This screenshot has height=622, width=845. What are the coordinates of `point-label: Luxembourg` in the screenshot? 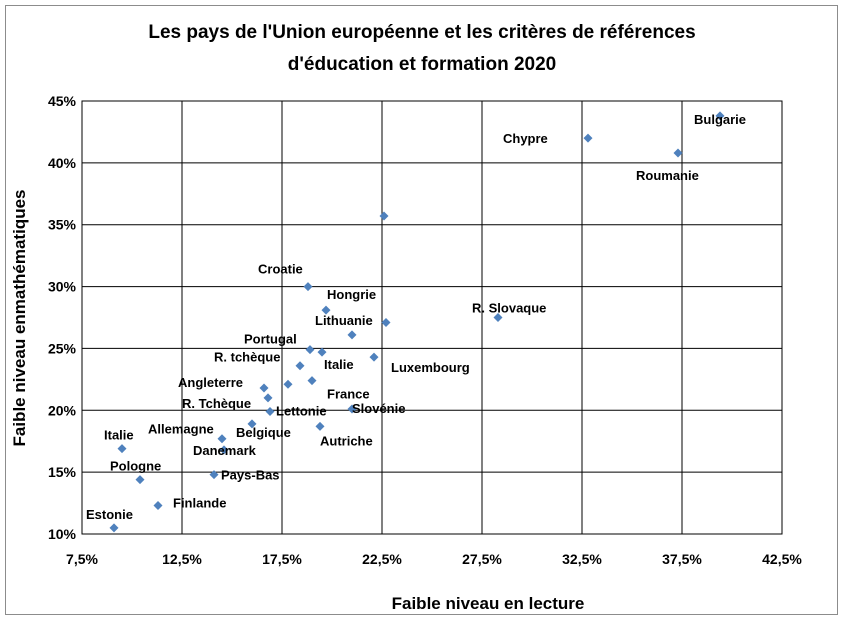 It's located at (430, 367).